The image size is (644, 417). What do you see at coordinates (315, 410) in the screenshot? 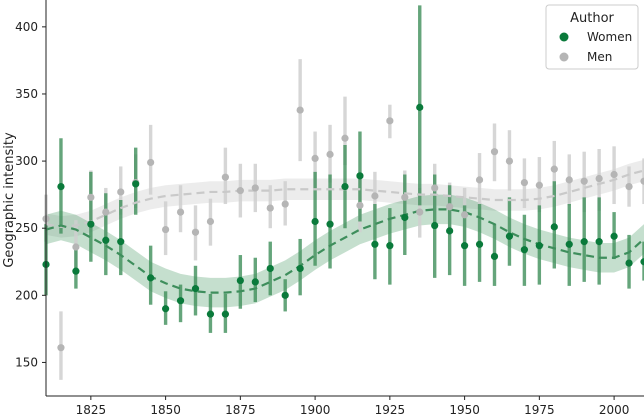
I see `x-tick-label: 1900` at bounding box center [315, 410].